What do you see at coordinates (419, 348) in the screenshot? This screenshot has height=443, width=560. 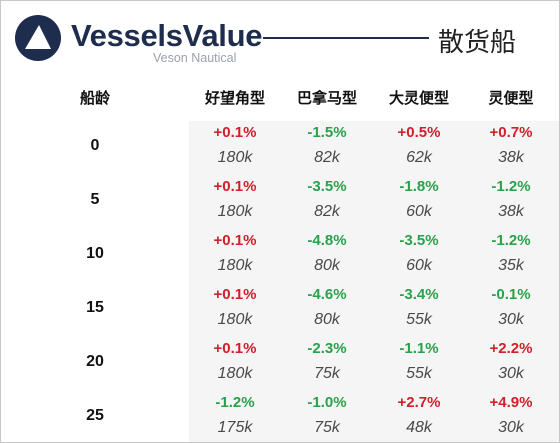 I see `change-supramax: -1.1%` at bounding box center [419, 348].